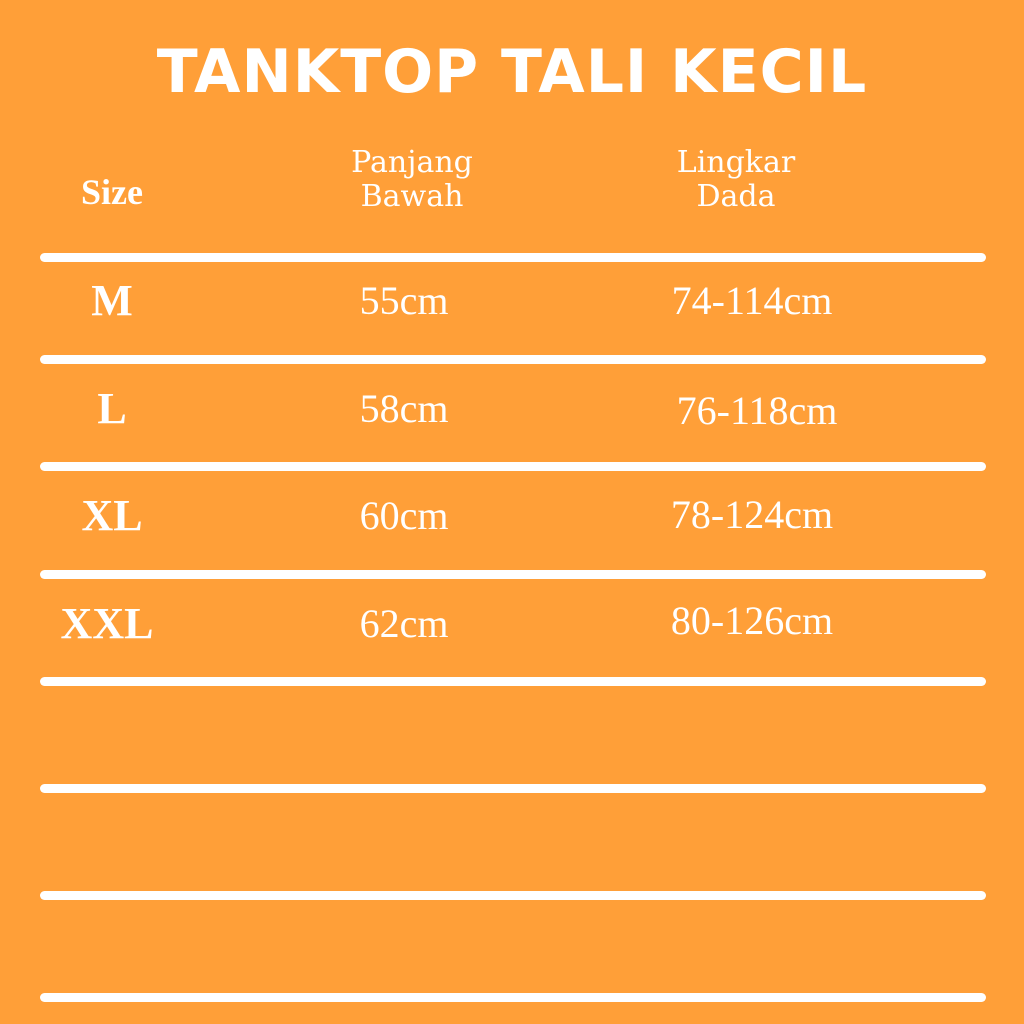 The image size is (1024, 1024). What do you see at coordinates (404, 300) in the screenshot?
I see `panjang-cell: 55cm` at bounding box center [404, 300].